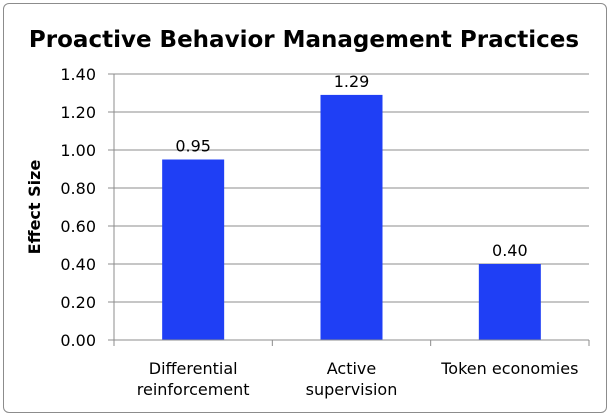  I want to click on category-label: Differential reinforcement, so click(193, 379).